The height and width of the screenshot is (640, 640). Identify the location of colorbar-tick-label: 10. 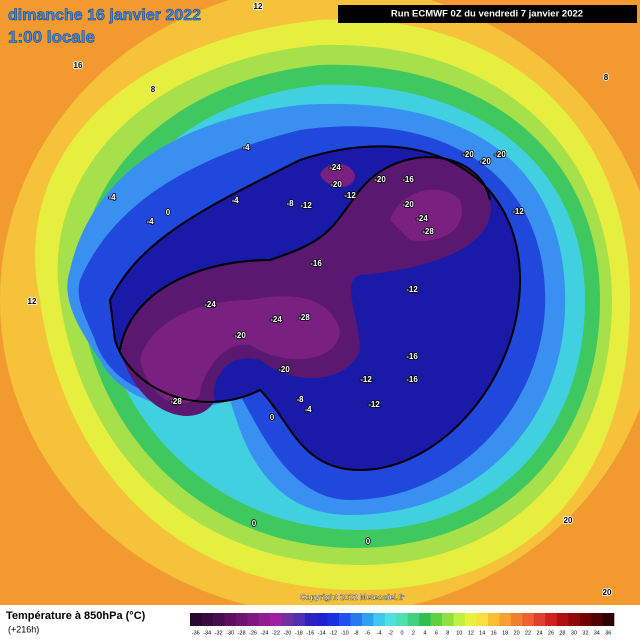
(459, 633).